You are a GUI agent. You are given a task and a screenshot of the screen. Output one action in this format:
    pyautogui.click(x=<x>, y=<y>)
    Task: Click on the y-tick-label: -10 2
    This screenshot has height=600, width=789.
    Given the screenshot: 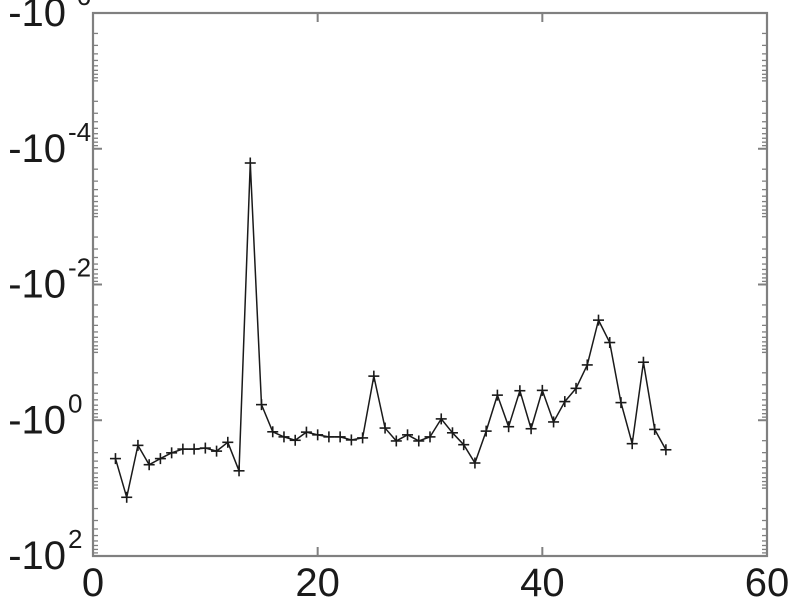 What is the action you would take?
    pyautogui.click(x=45, y=551)
    